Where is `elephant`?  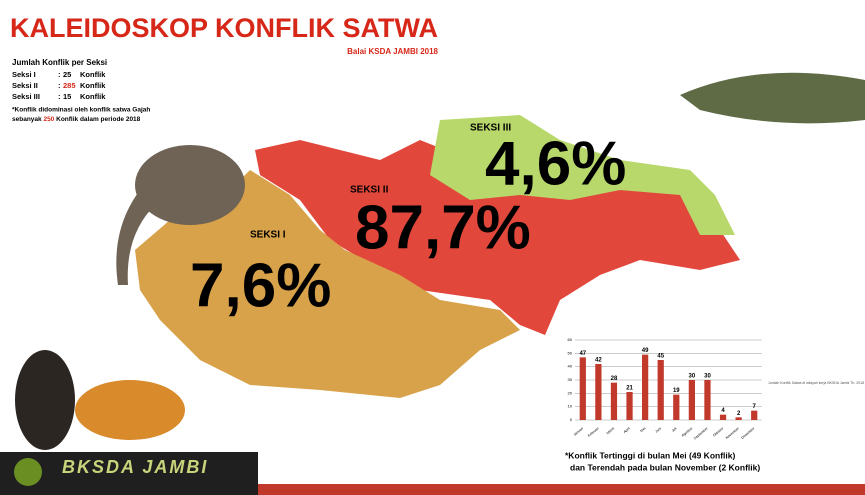 elephant is located at coordinates (190, 185).